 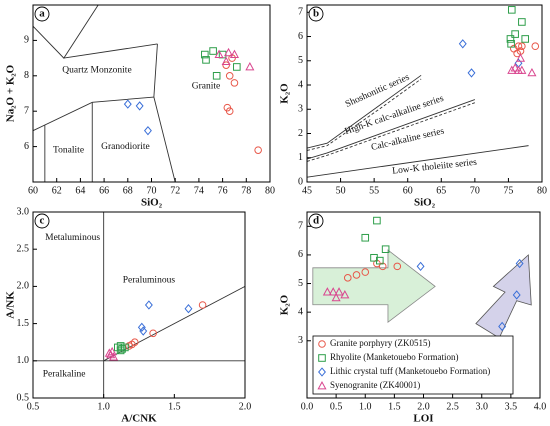 What do you see at coordinates (26, 146) in the screenshot?
I see `y-tick-label: 6` at bounding box center [26, 146].